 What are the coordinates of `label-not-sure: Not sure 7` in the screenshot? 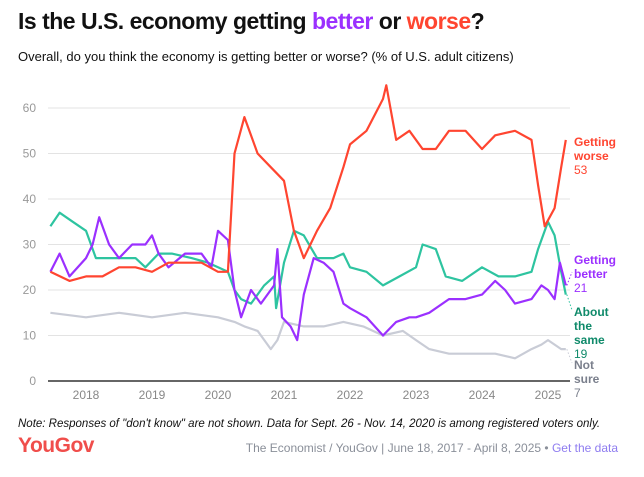 It's located at (586, 379).